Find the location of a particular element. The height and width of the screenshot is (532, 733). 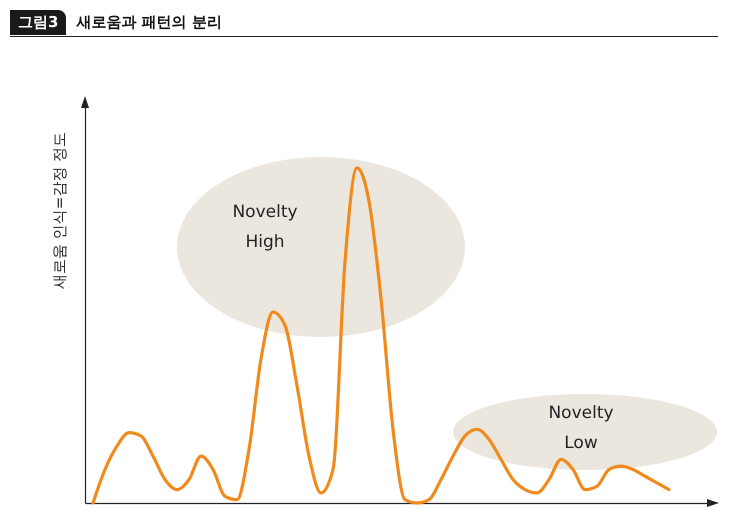

caption: 그림3 is located at coordinates (38, 22).